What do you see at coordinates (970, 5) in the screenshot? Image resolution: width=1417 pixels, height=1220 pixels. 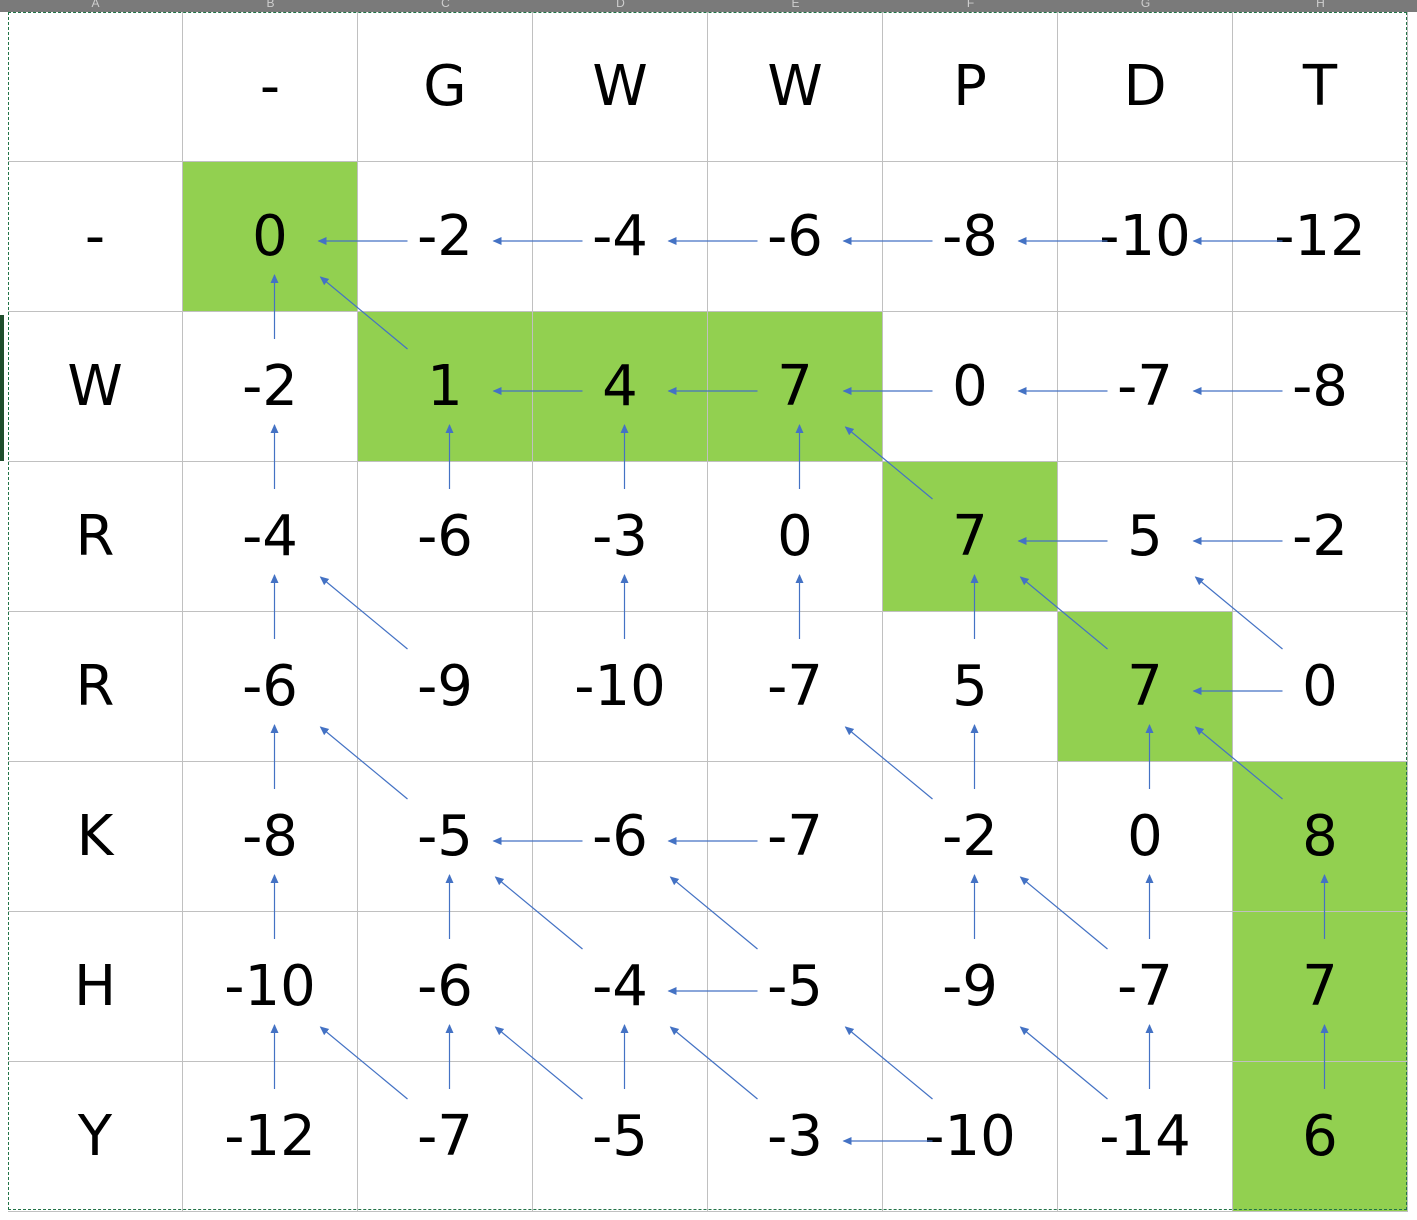 I see `column-letter-f: F` at bounding box center [970, 5].